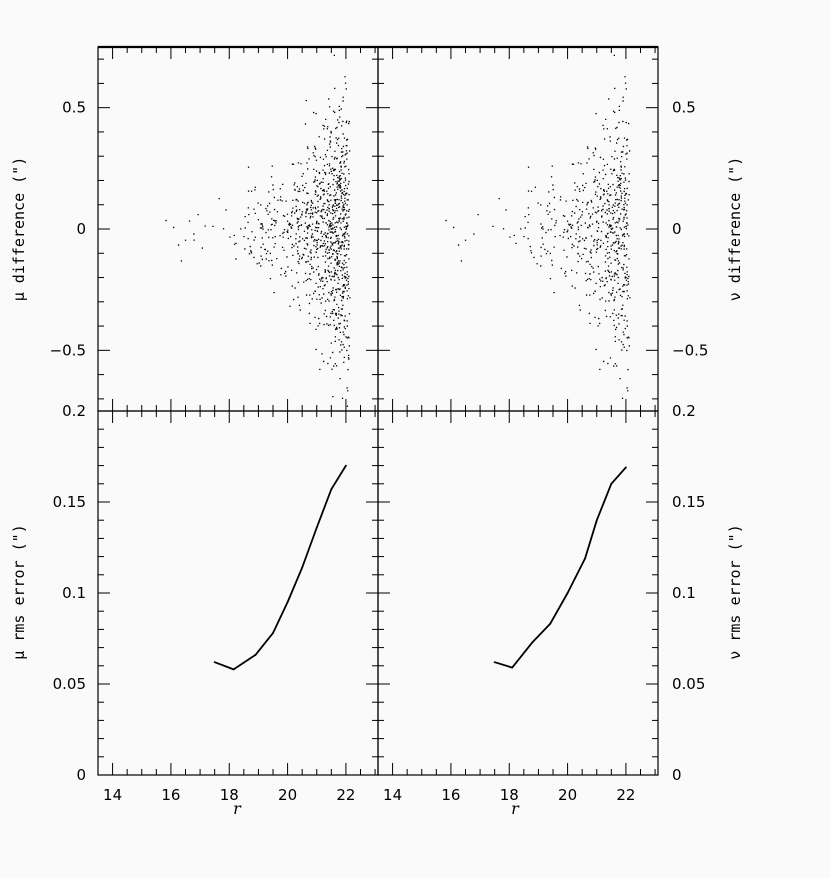 This screenshot has width=830, height=878. Describe the element at coordinates (237, 808) in the screenshot. I see `x-axis-label-left: r` at that location.